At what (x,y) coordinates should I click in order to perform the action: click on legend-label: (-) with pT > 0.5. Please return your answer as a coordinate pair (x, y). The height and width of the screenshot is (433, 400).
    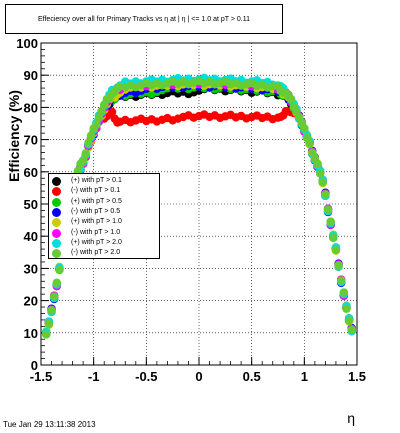
    Looking at the image, I should click on (96, 211).